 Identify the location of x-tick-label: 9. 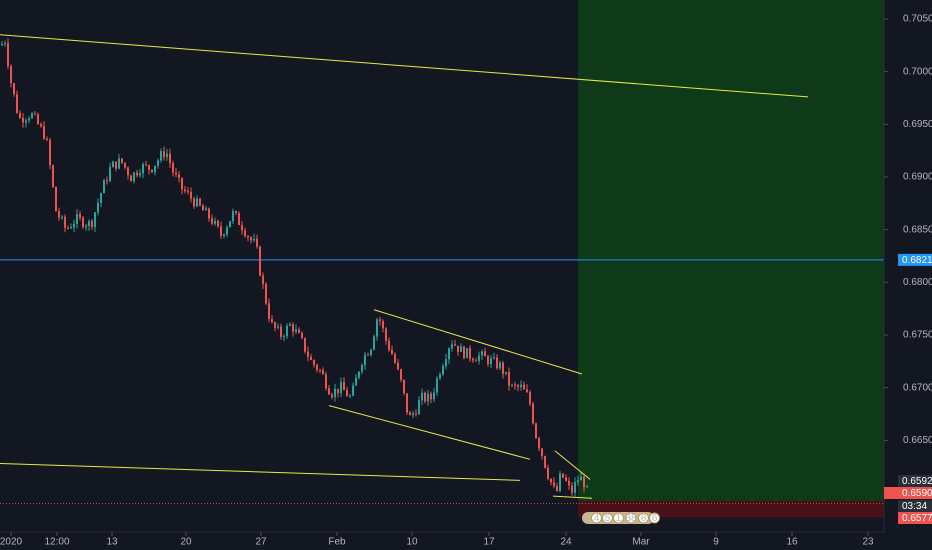
(716, 542).